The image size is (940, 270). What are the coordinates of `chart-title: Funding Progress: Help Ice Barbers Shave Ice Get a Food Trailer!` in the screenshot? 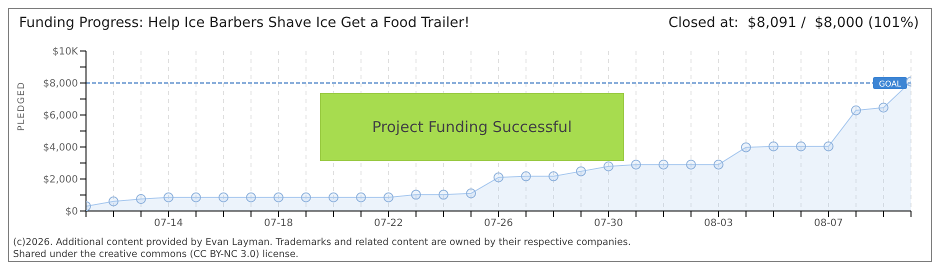 It's located at (244, 23).